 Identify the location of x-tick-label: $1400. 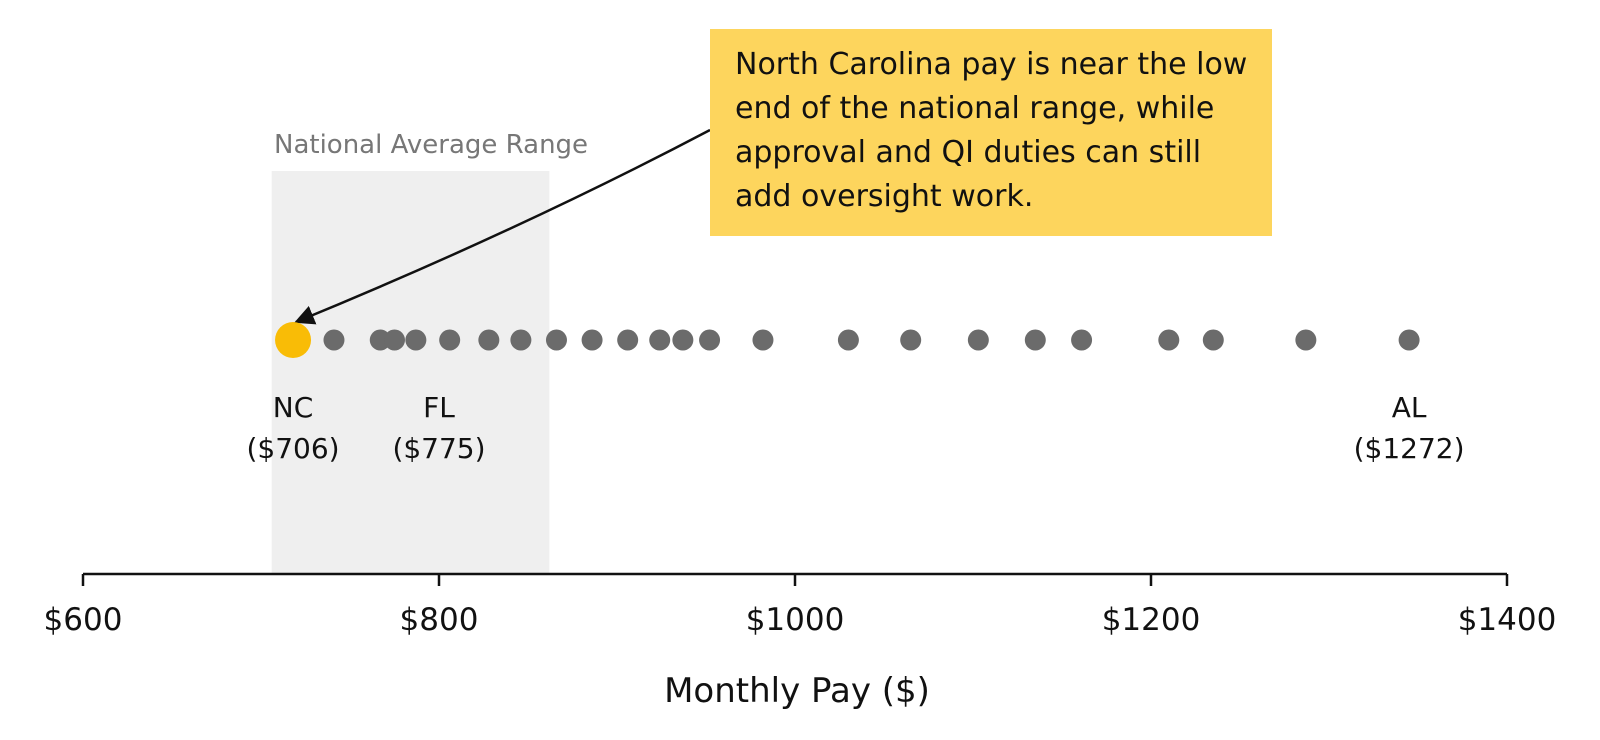
(1507, 620).